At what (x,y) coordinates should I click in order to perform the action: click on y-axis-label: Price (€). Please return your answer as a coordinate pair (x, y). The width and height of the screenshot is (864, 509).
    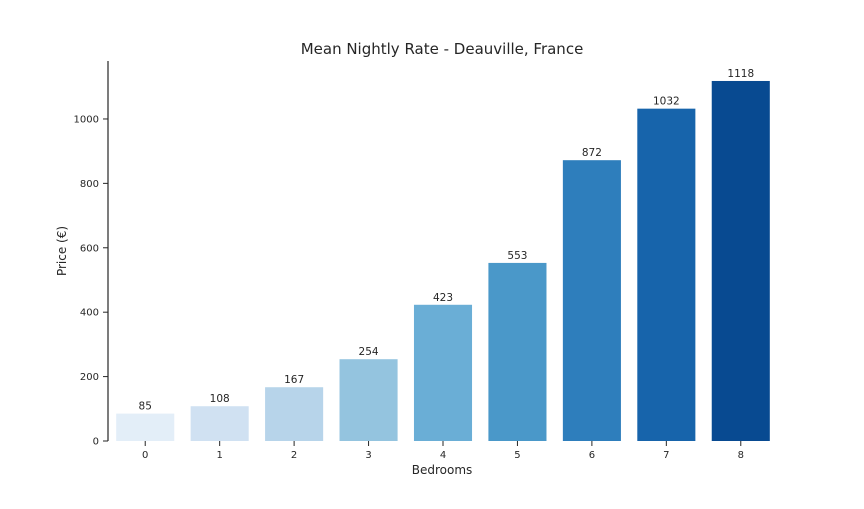
    Looking at the image, I should click on (62, 251).